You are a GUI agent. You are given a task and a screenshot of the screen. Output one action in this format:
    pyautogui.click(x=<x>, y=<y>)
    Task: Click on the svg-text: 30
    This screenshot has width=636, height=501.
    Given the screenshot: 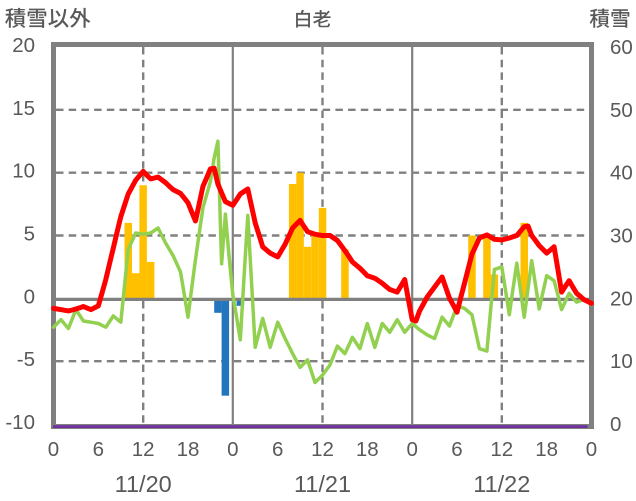 What is the action you would take?
    pyautogui.click(x=621, y=236)
    